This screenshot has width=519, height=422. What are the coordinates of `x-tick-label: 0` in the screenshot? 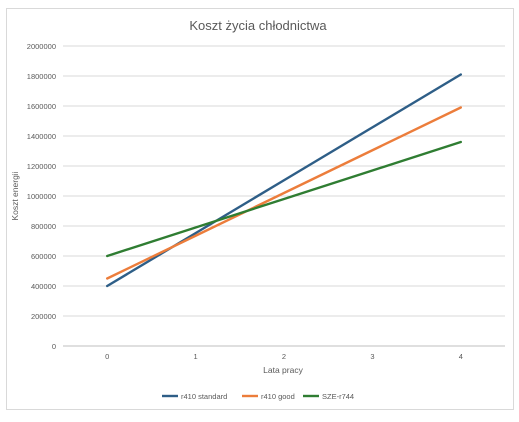 It's located at (107, 356).